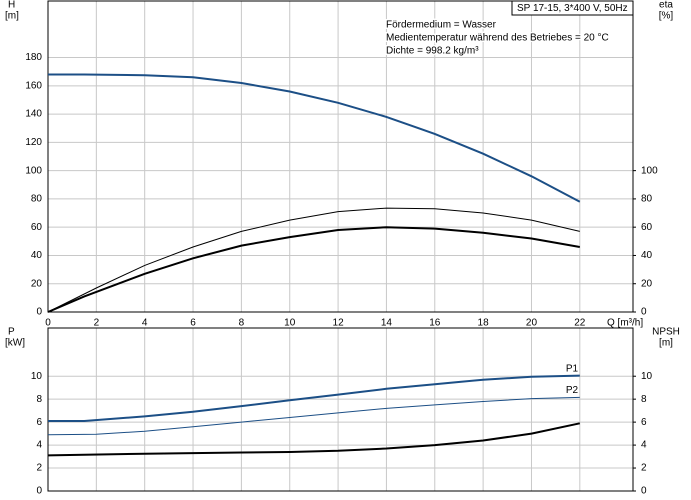 This screenshot has width=691, height=500. What do you see at coordinates (625, 323) in the screenshot?
I see `x-axis-label: Q [m³/h]` at bounding box center [625, 323].